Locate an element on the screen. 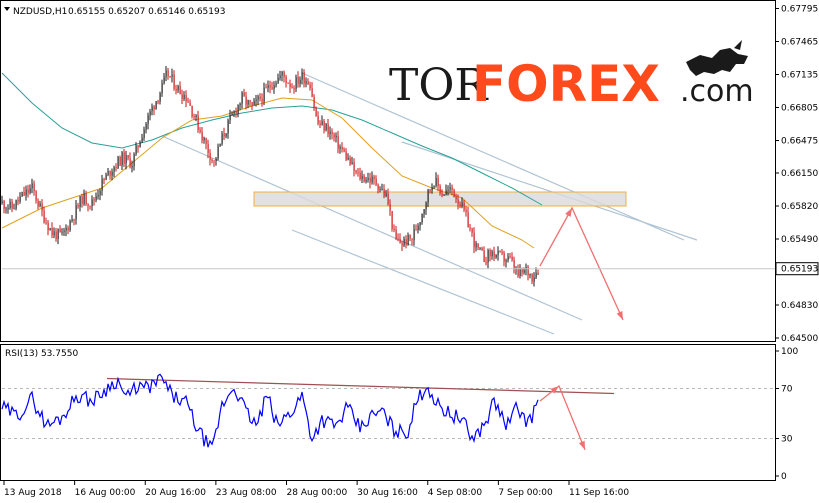 The width and height of the screenshot is (819, 503). channel-line is located at coordinates (423, 282).